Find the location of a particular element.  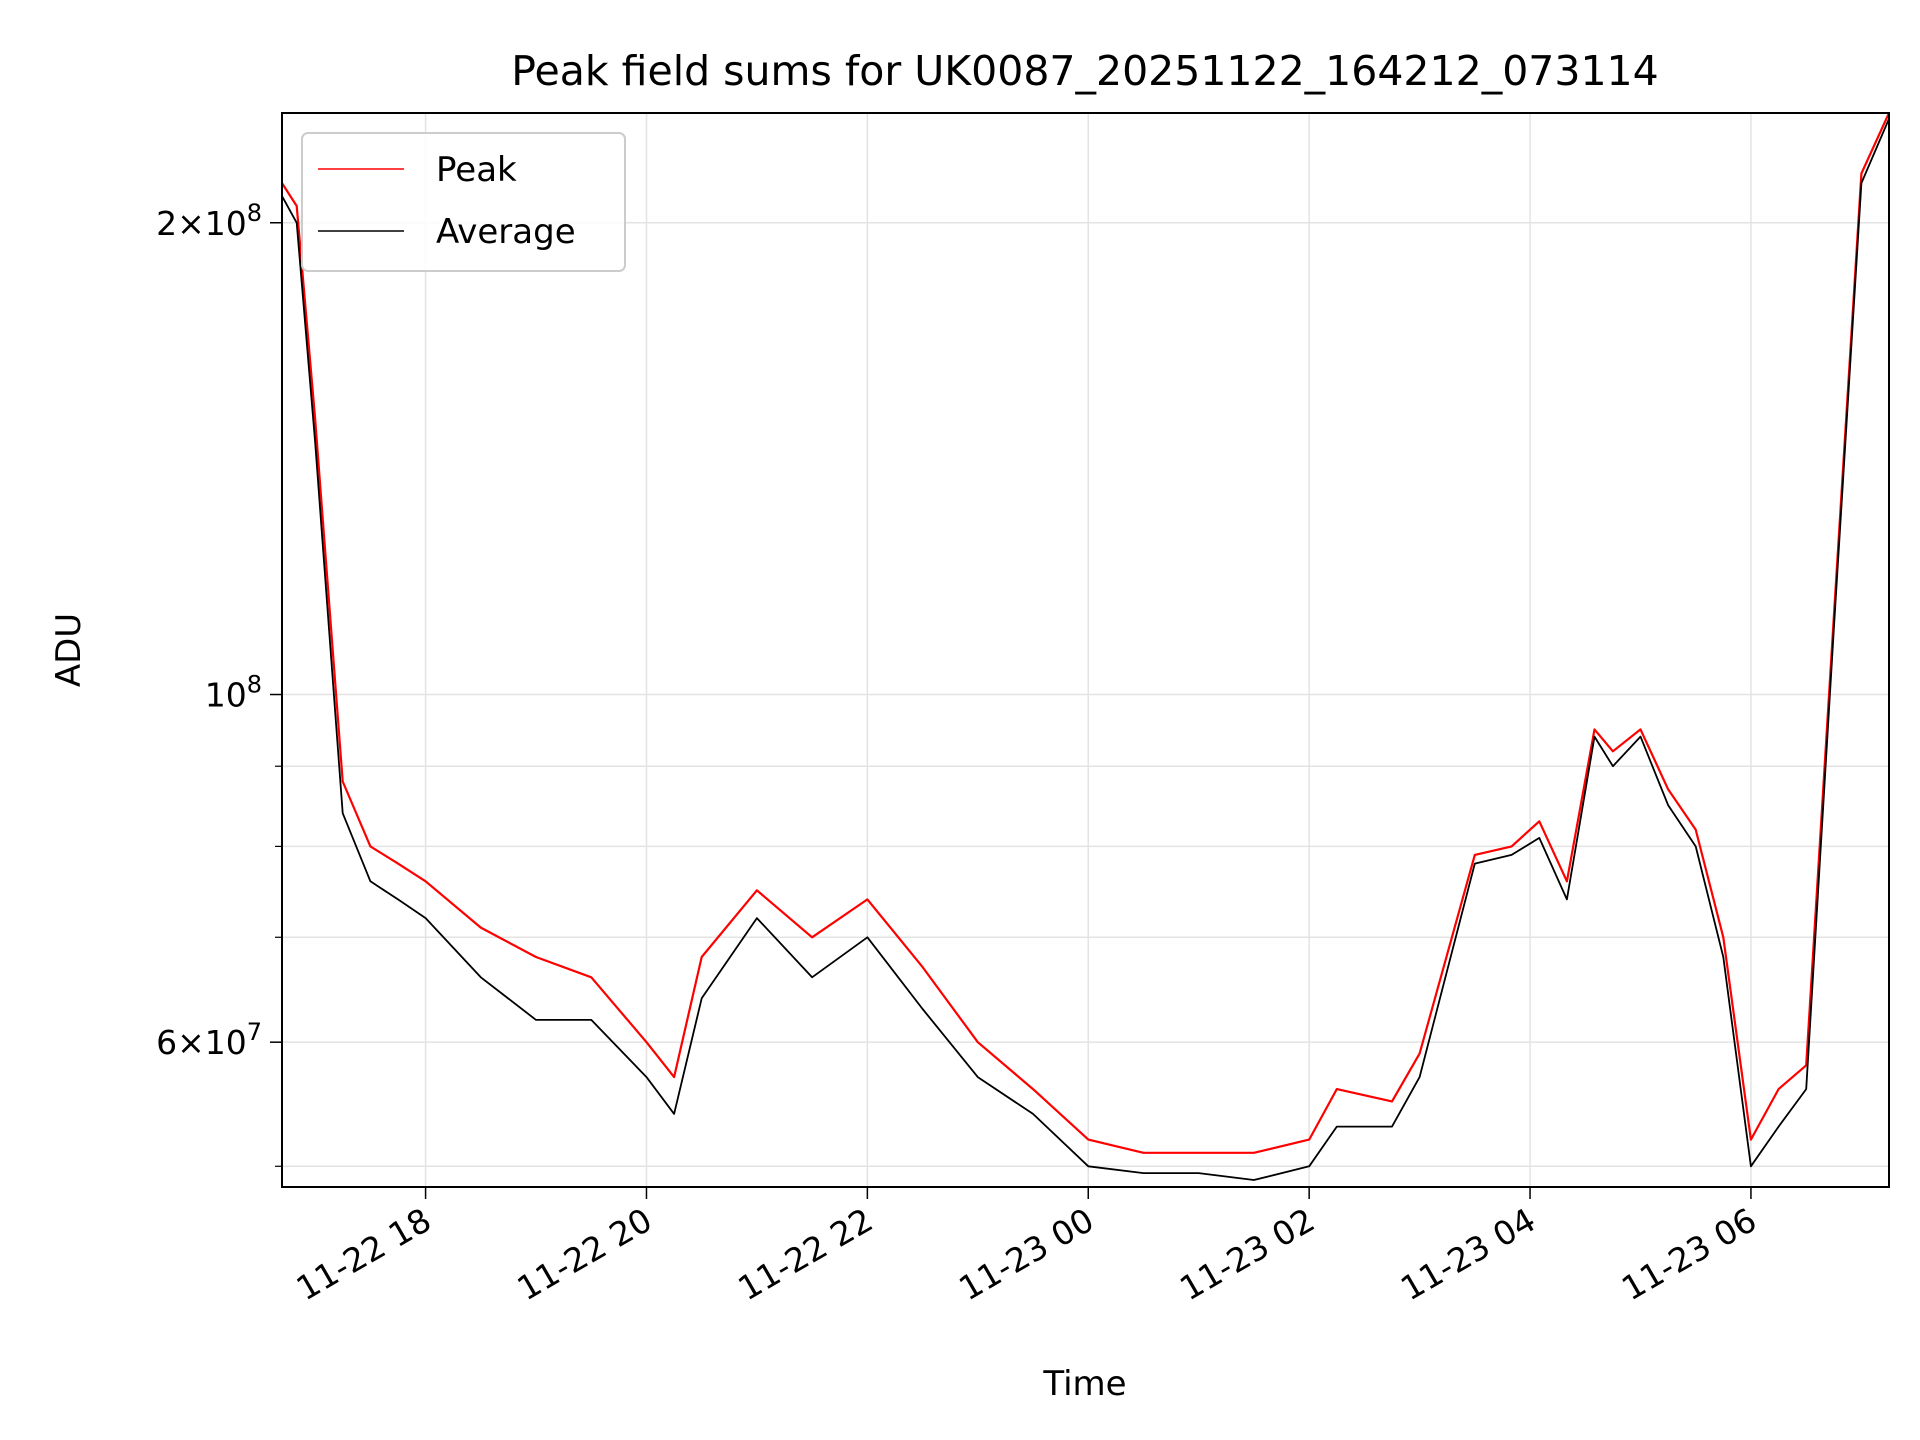

legend-label-peak: Peak is located at coordinates (476, 170).